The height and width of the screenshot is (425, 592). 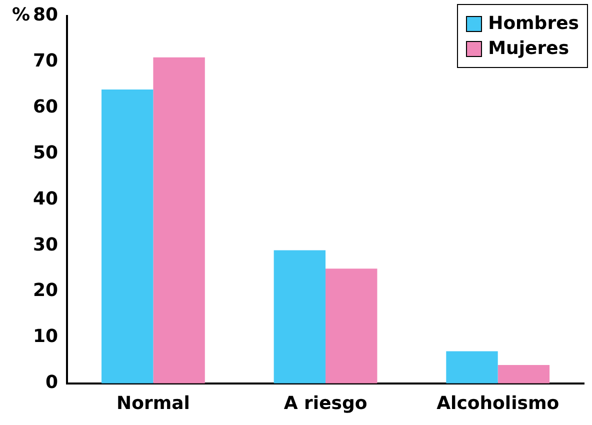 What do you see at coordinates (45, 153) in the screenshot?
I see `y-tick-label: 50` at bounding box center [45, 153].